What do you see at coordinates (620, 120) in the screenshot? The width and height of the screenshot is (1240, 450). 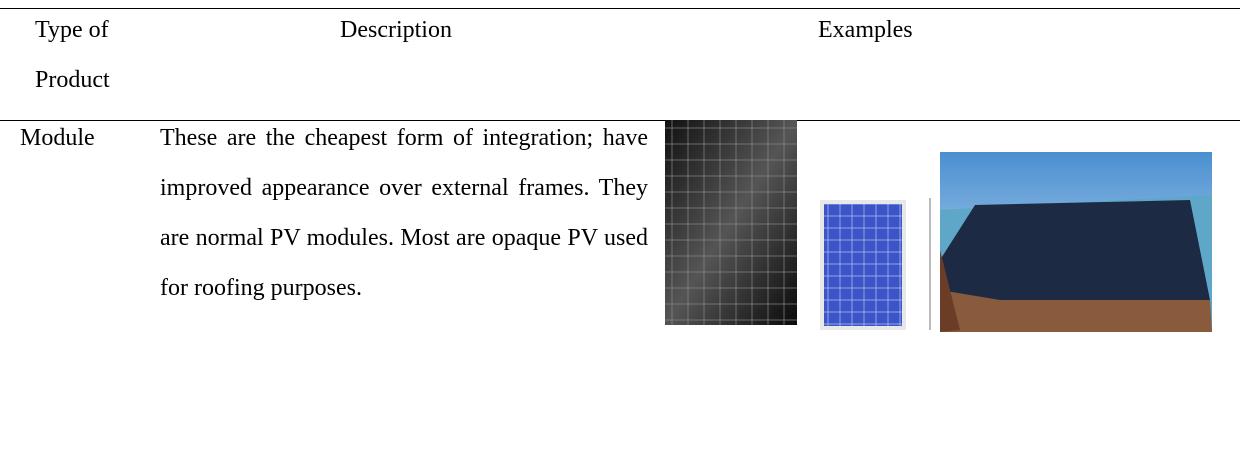 I see `header-rule` at bounding box center [620, 120].